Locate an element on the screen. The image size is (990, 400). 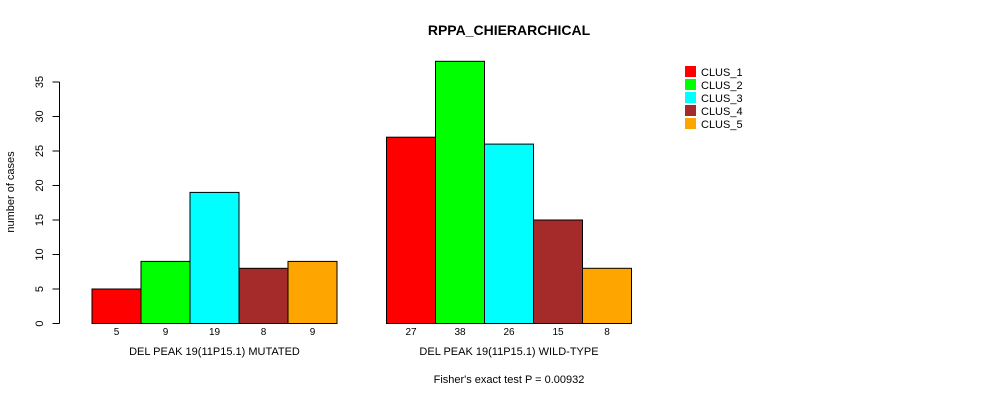
bar-value-label: 38 is located at coordinates (460, 332).